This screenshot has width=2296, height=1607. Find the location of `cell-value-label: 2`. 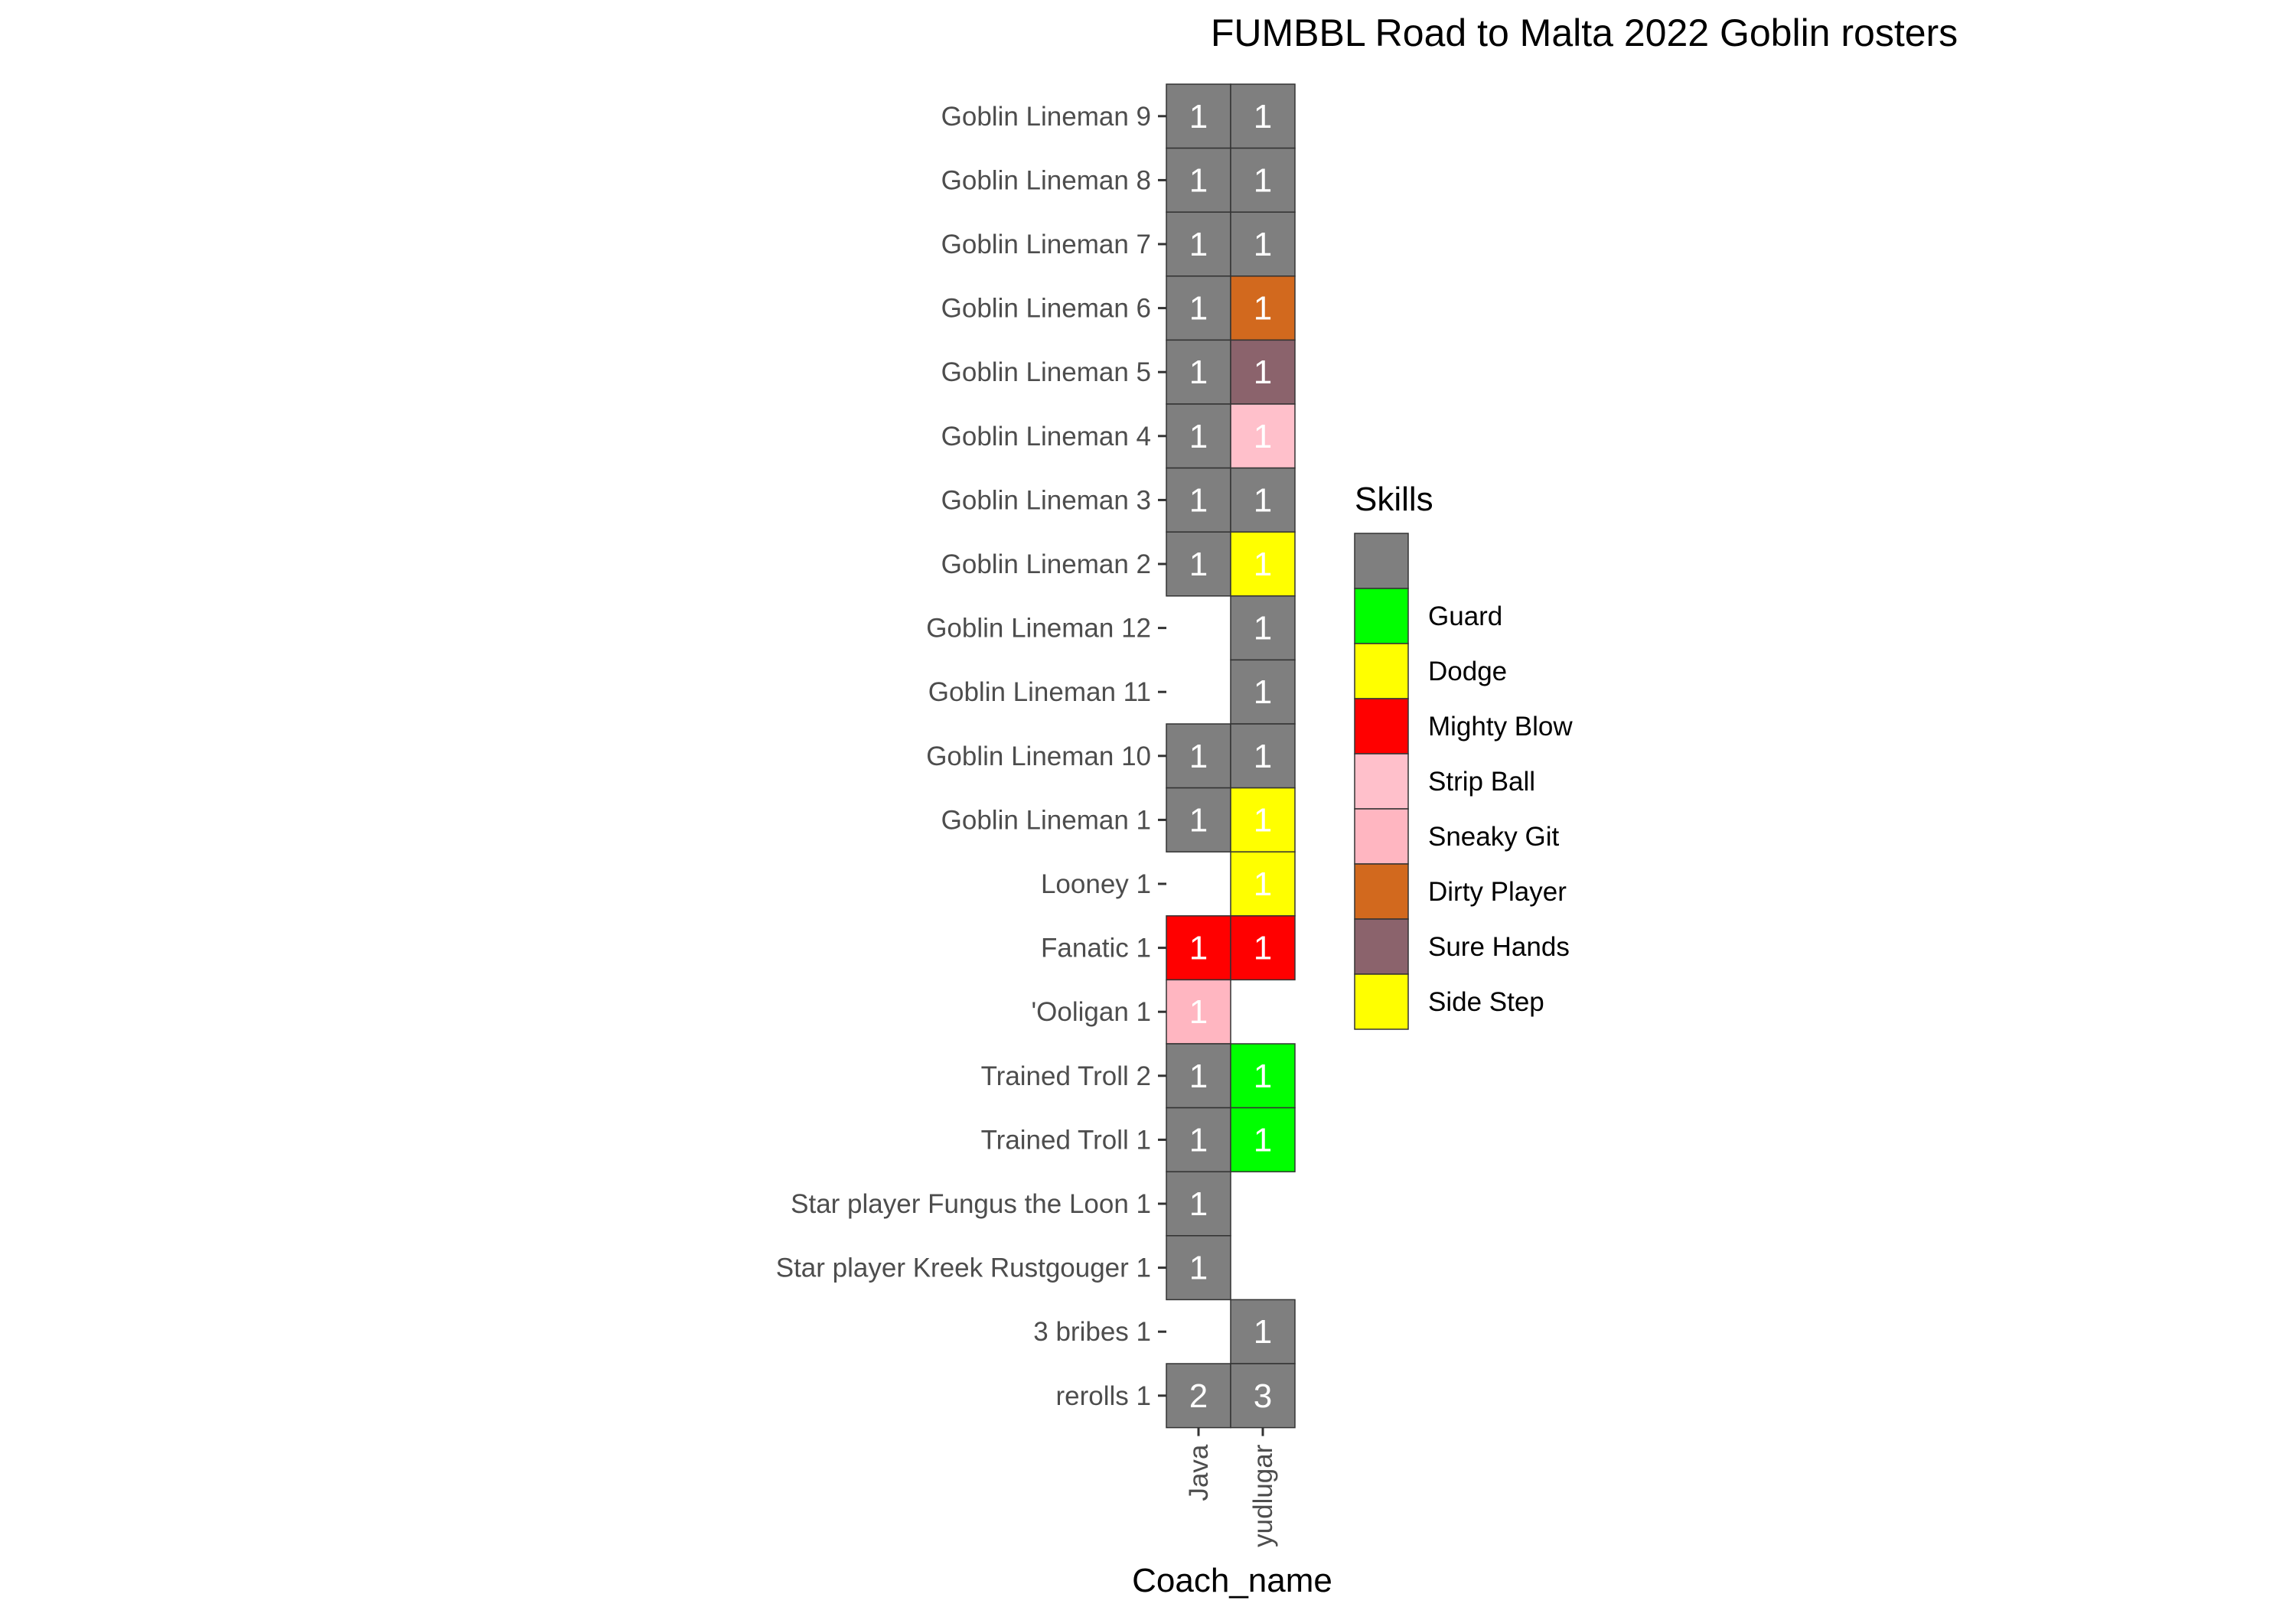

cell-value-label: 2 is located at coordinates (1198, 1396).